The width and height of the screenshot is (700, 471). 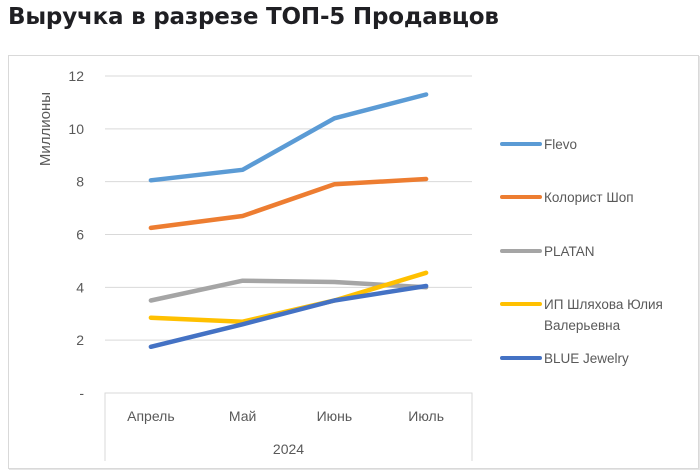 What do you see at coordinates (426, 416) in the screenshot?
I see `x-tick-label: Июль` at bounding box center [426, 416].